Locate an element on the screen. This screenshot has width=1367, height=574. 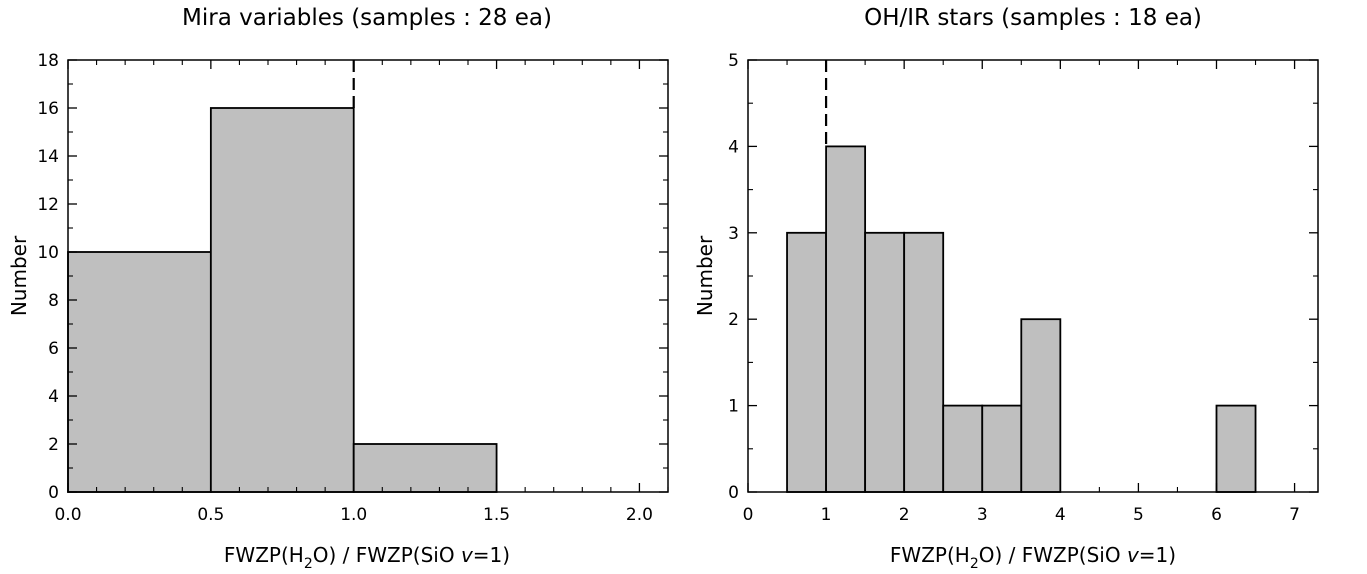
x-tick-label: 3 is located at coordinates (982, 515).